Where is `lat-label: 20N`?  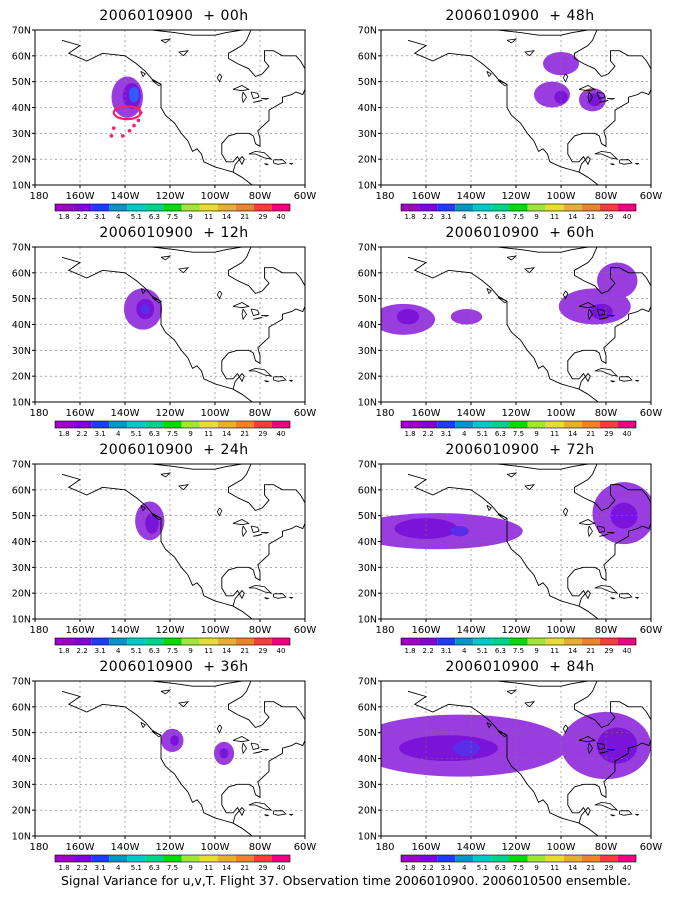 lat-label: 20N is located at coordinates (367, 377).